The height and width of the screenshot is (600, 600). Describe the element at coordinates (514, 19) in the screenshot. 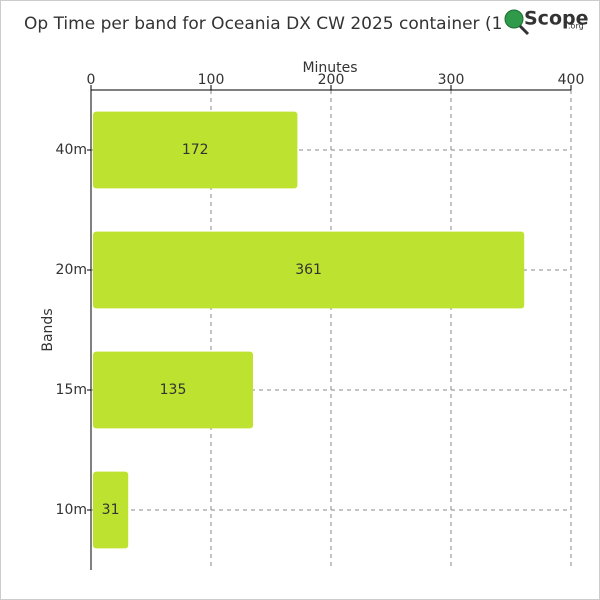

I see `logo-globe` at that location.